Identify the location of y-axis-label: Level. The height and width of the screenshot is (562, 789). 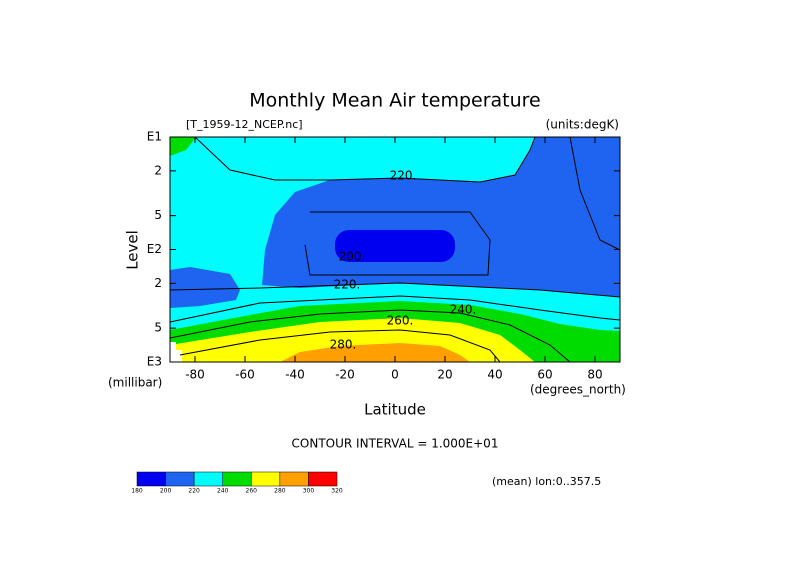
(133, 250).